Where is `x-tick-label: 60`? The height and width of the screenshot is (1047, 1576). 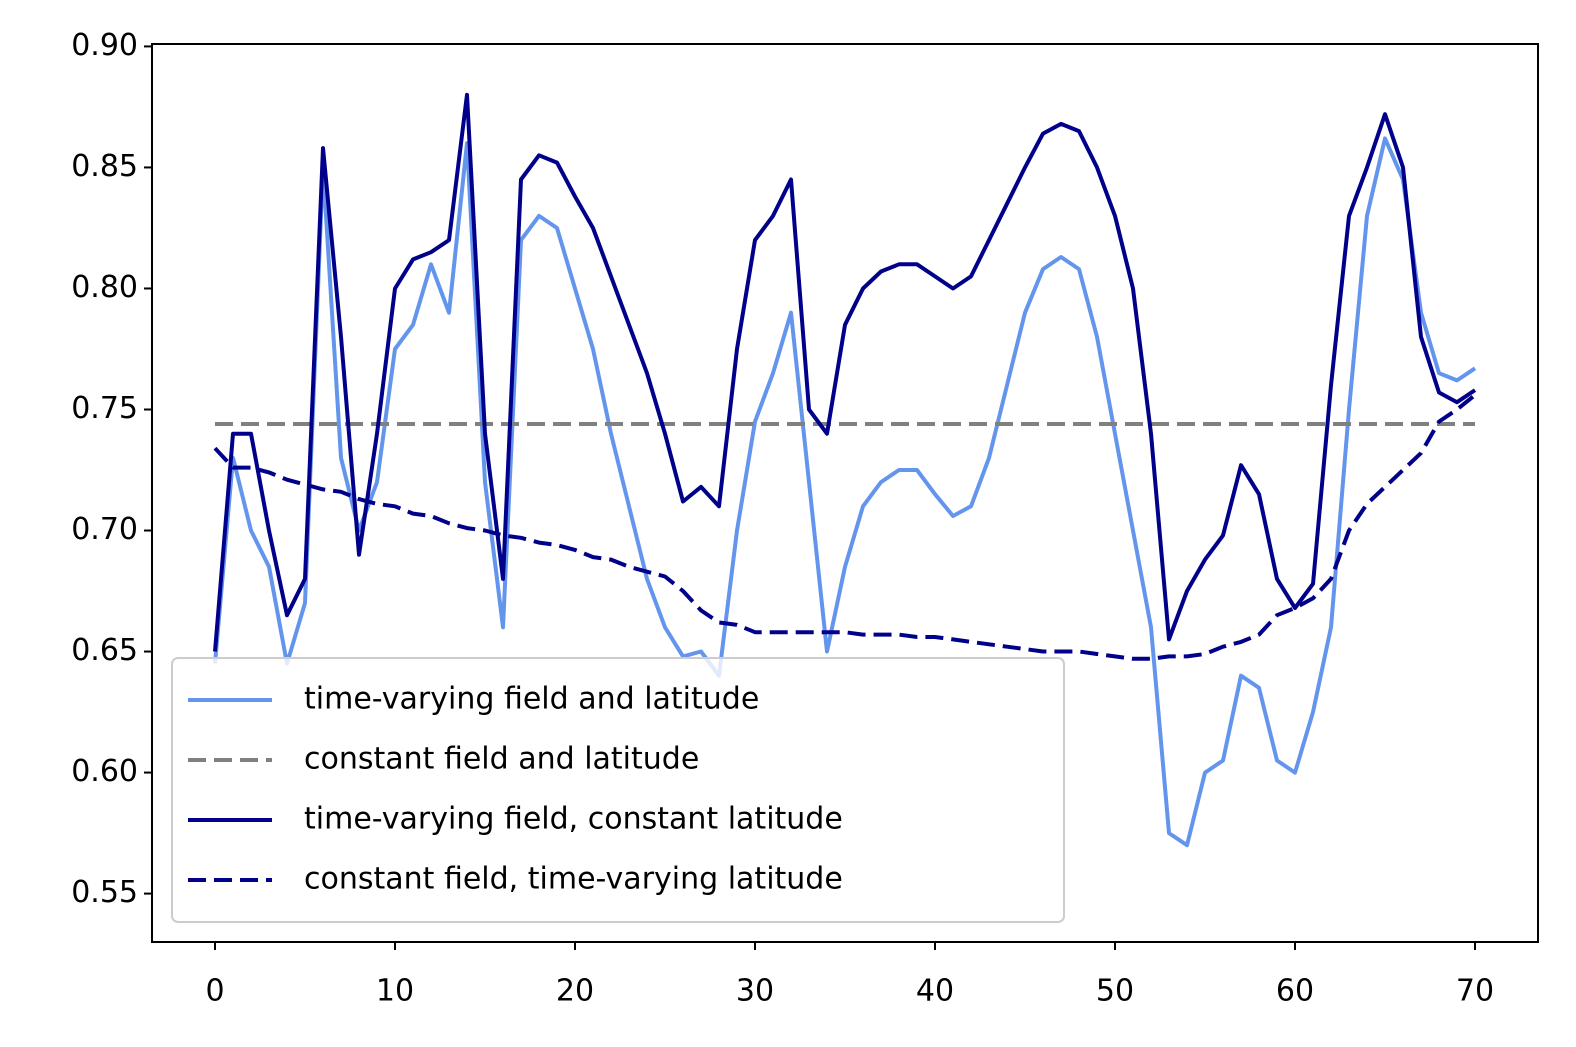 x-tick-label: 60 is located at coordinates (1295, 991).